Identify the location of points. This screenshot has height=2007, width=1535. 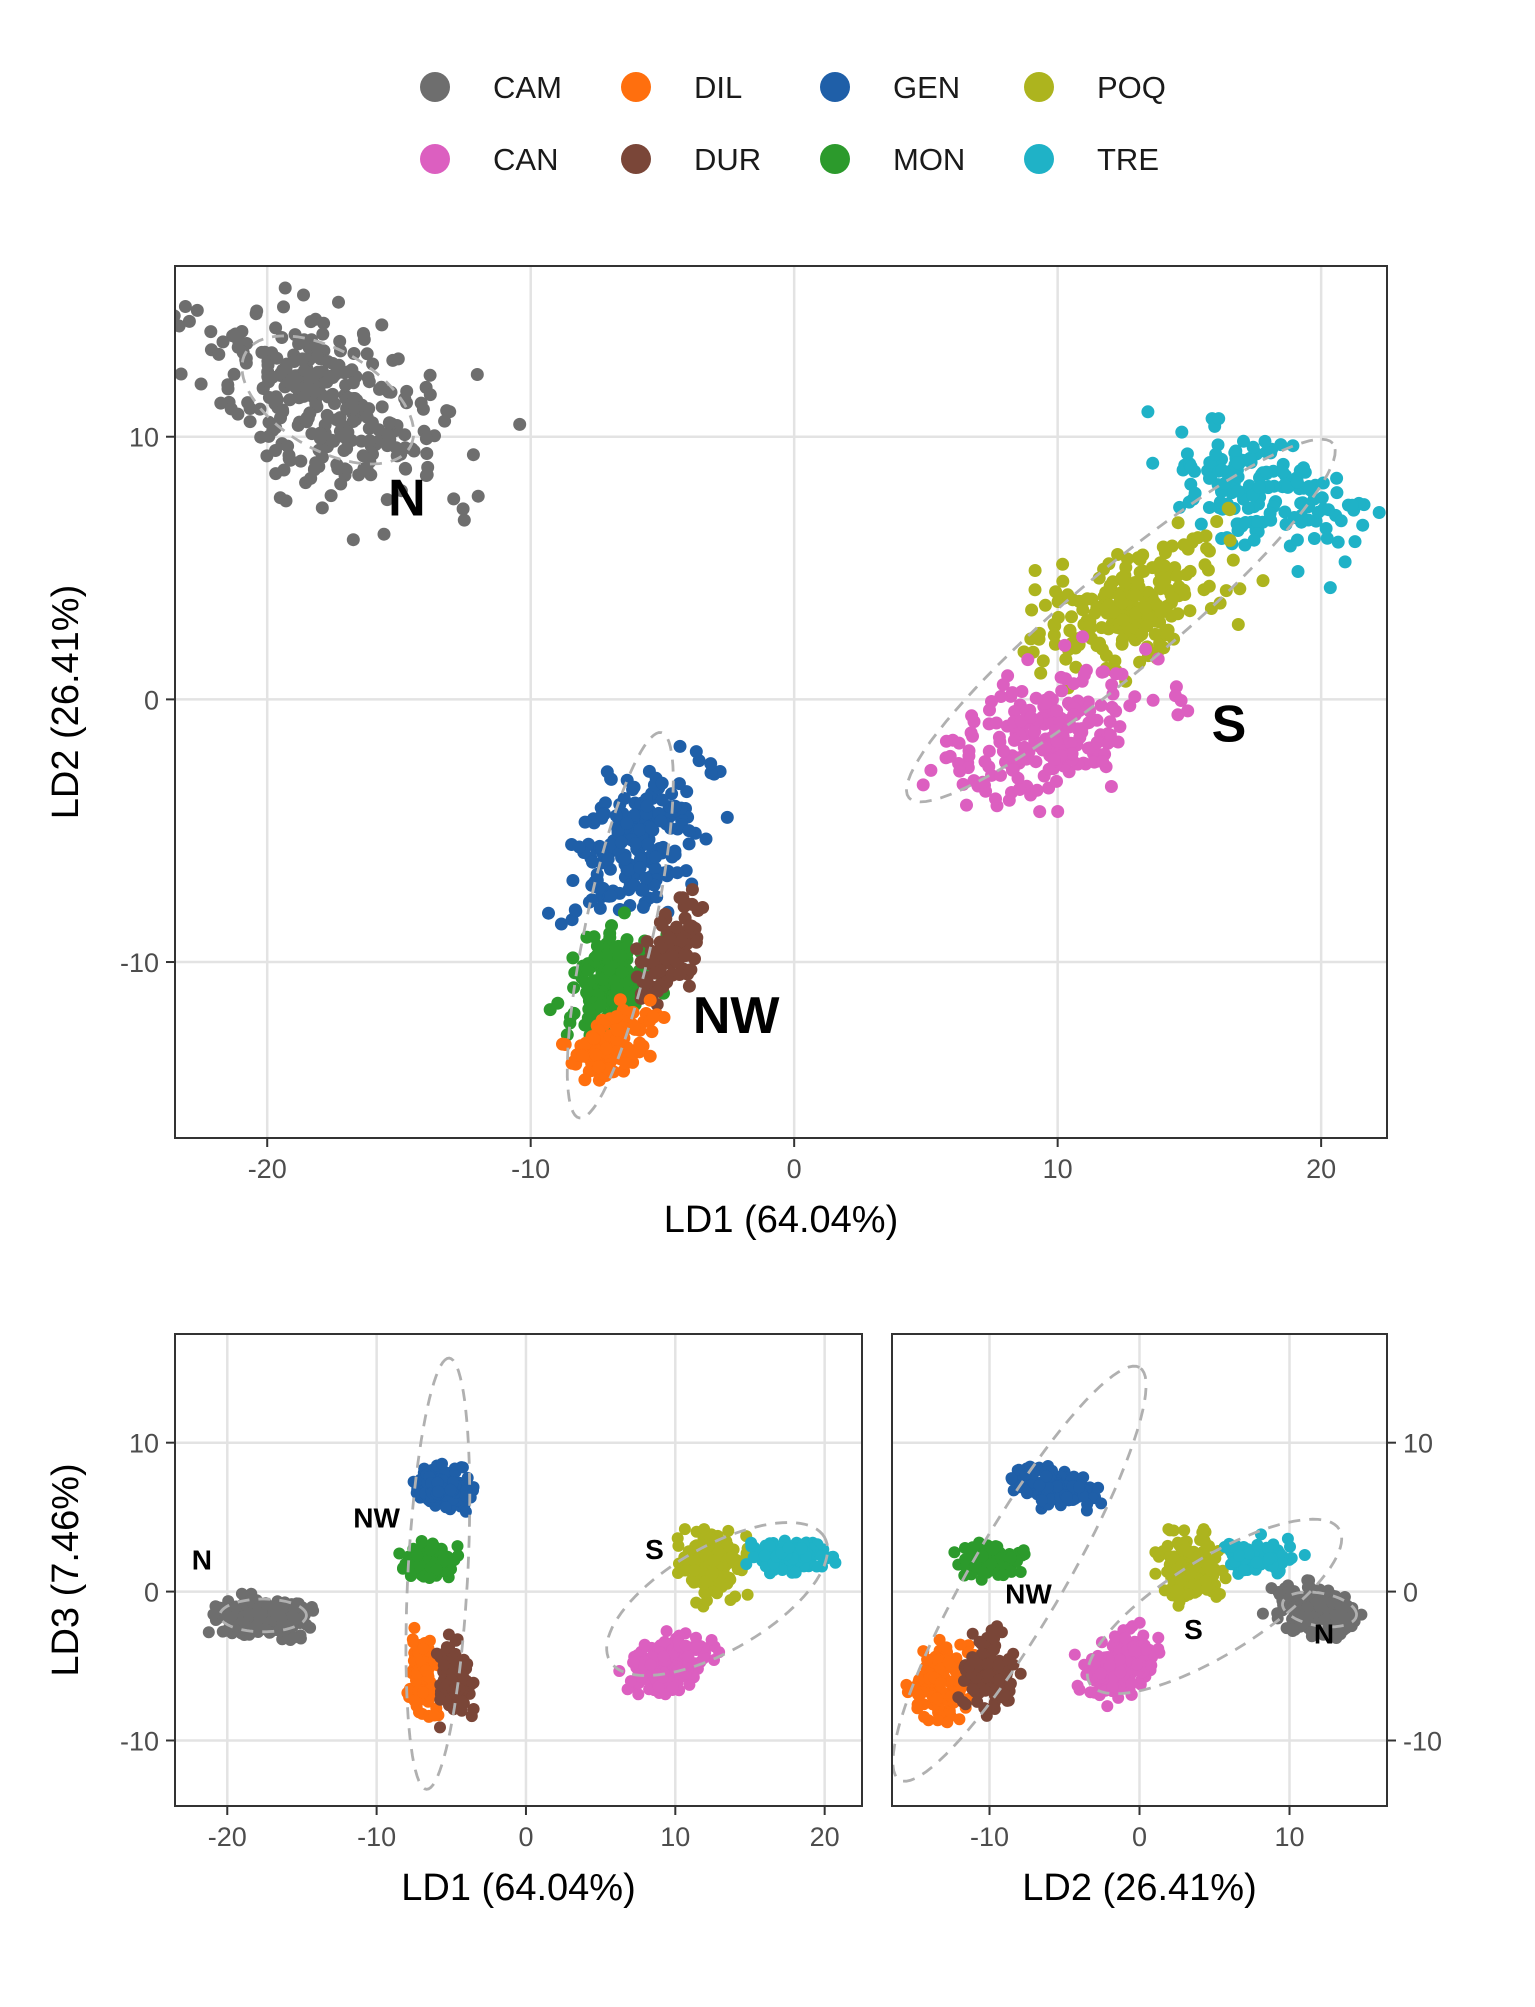
(522, 1595).